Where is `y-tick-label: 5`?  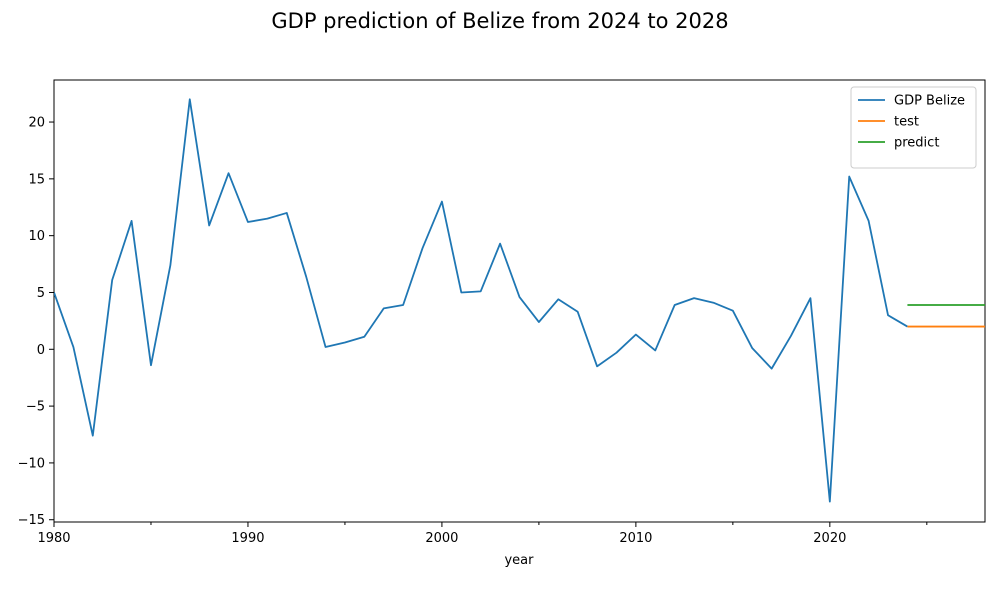
y-tick-label: 5 is located at coordinates (41, 293).